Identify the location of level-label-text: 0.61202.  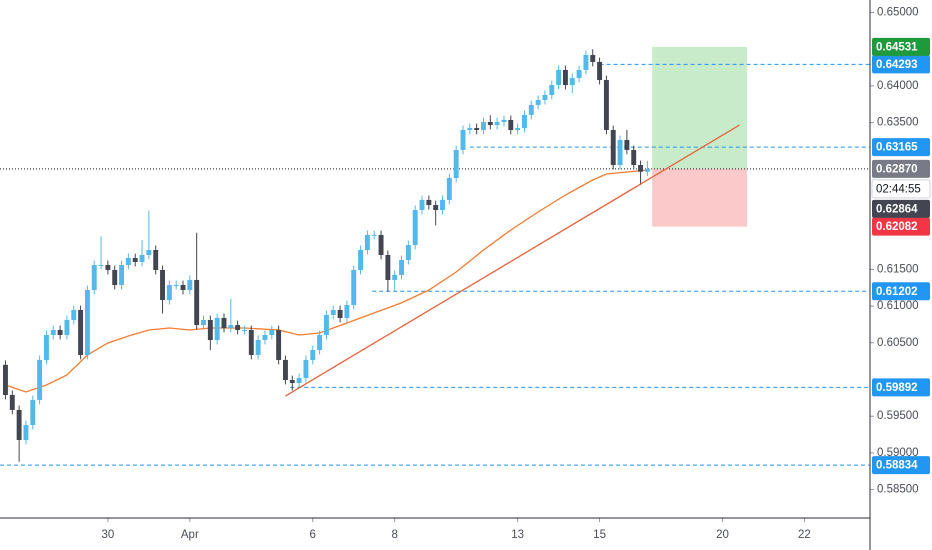
(897, 292).